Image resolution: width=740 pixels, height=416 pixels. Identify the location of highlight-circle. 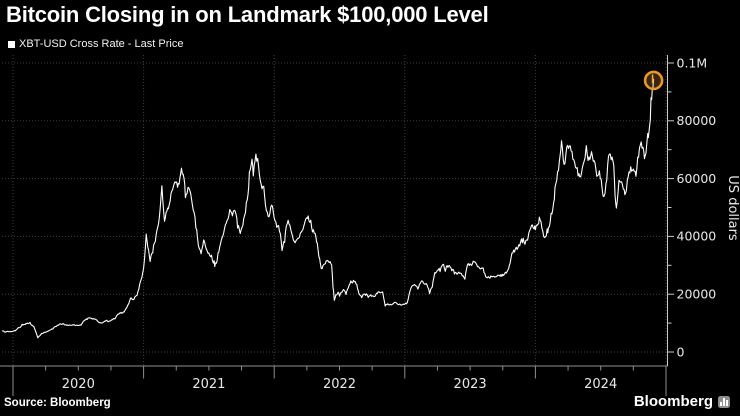
(653, 80).